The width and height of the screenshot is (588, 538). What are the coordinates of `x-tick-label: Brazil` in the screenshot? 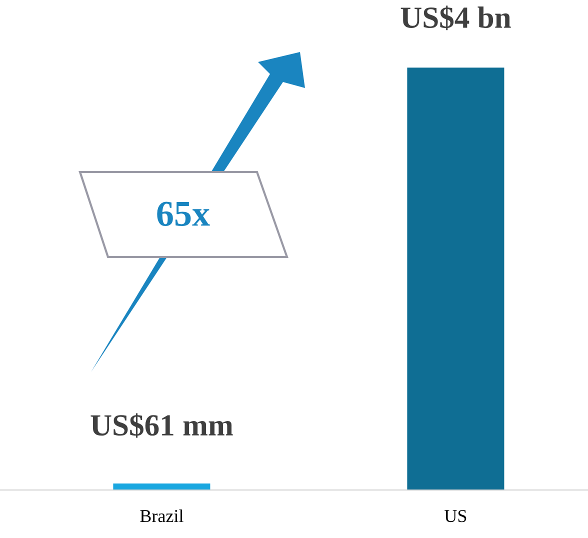 It's located at (162, 515).